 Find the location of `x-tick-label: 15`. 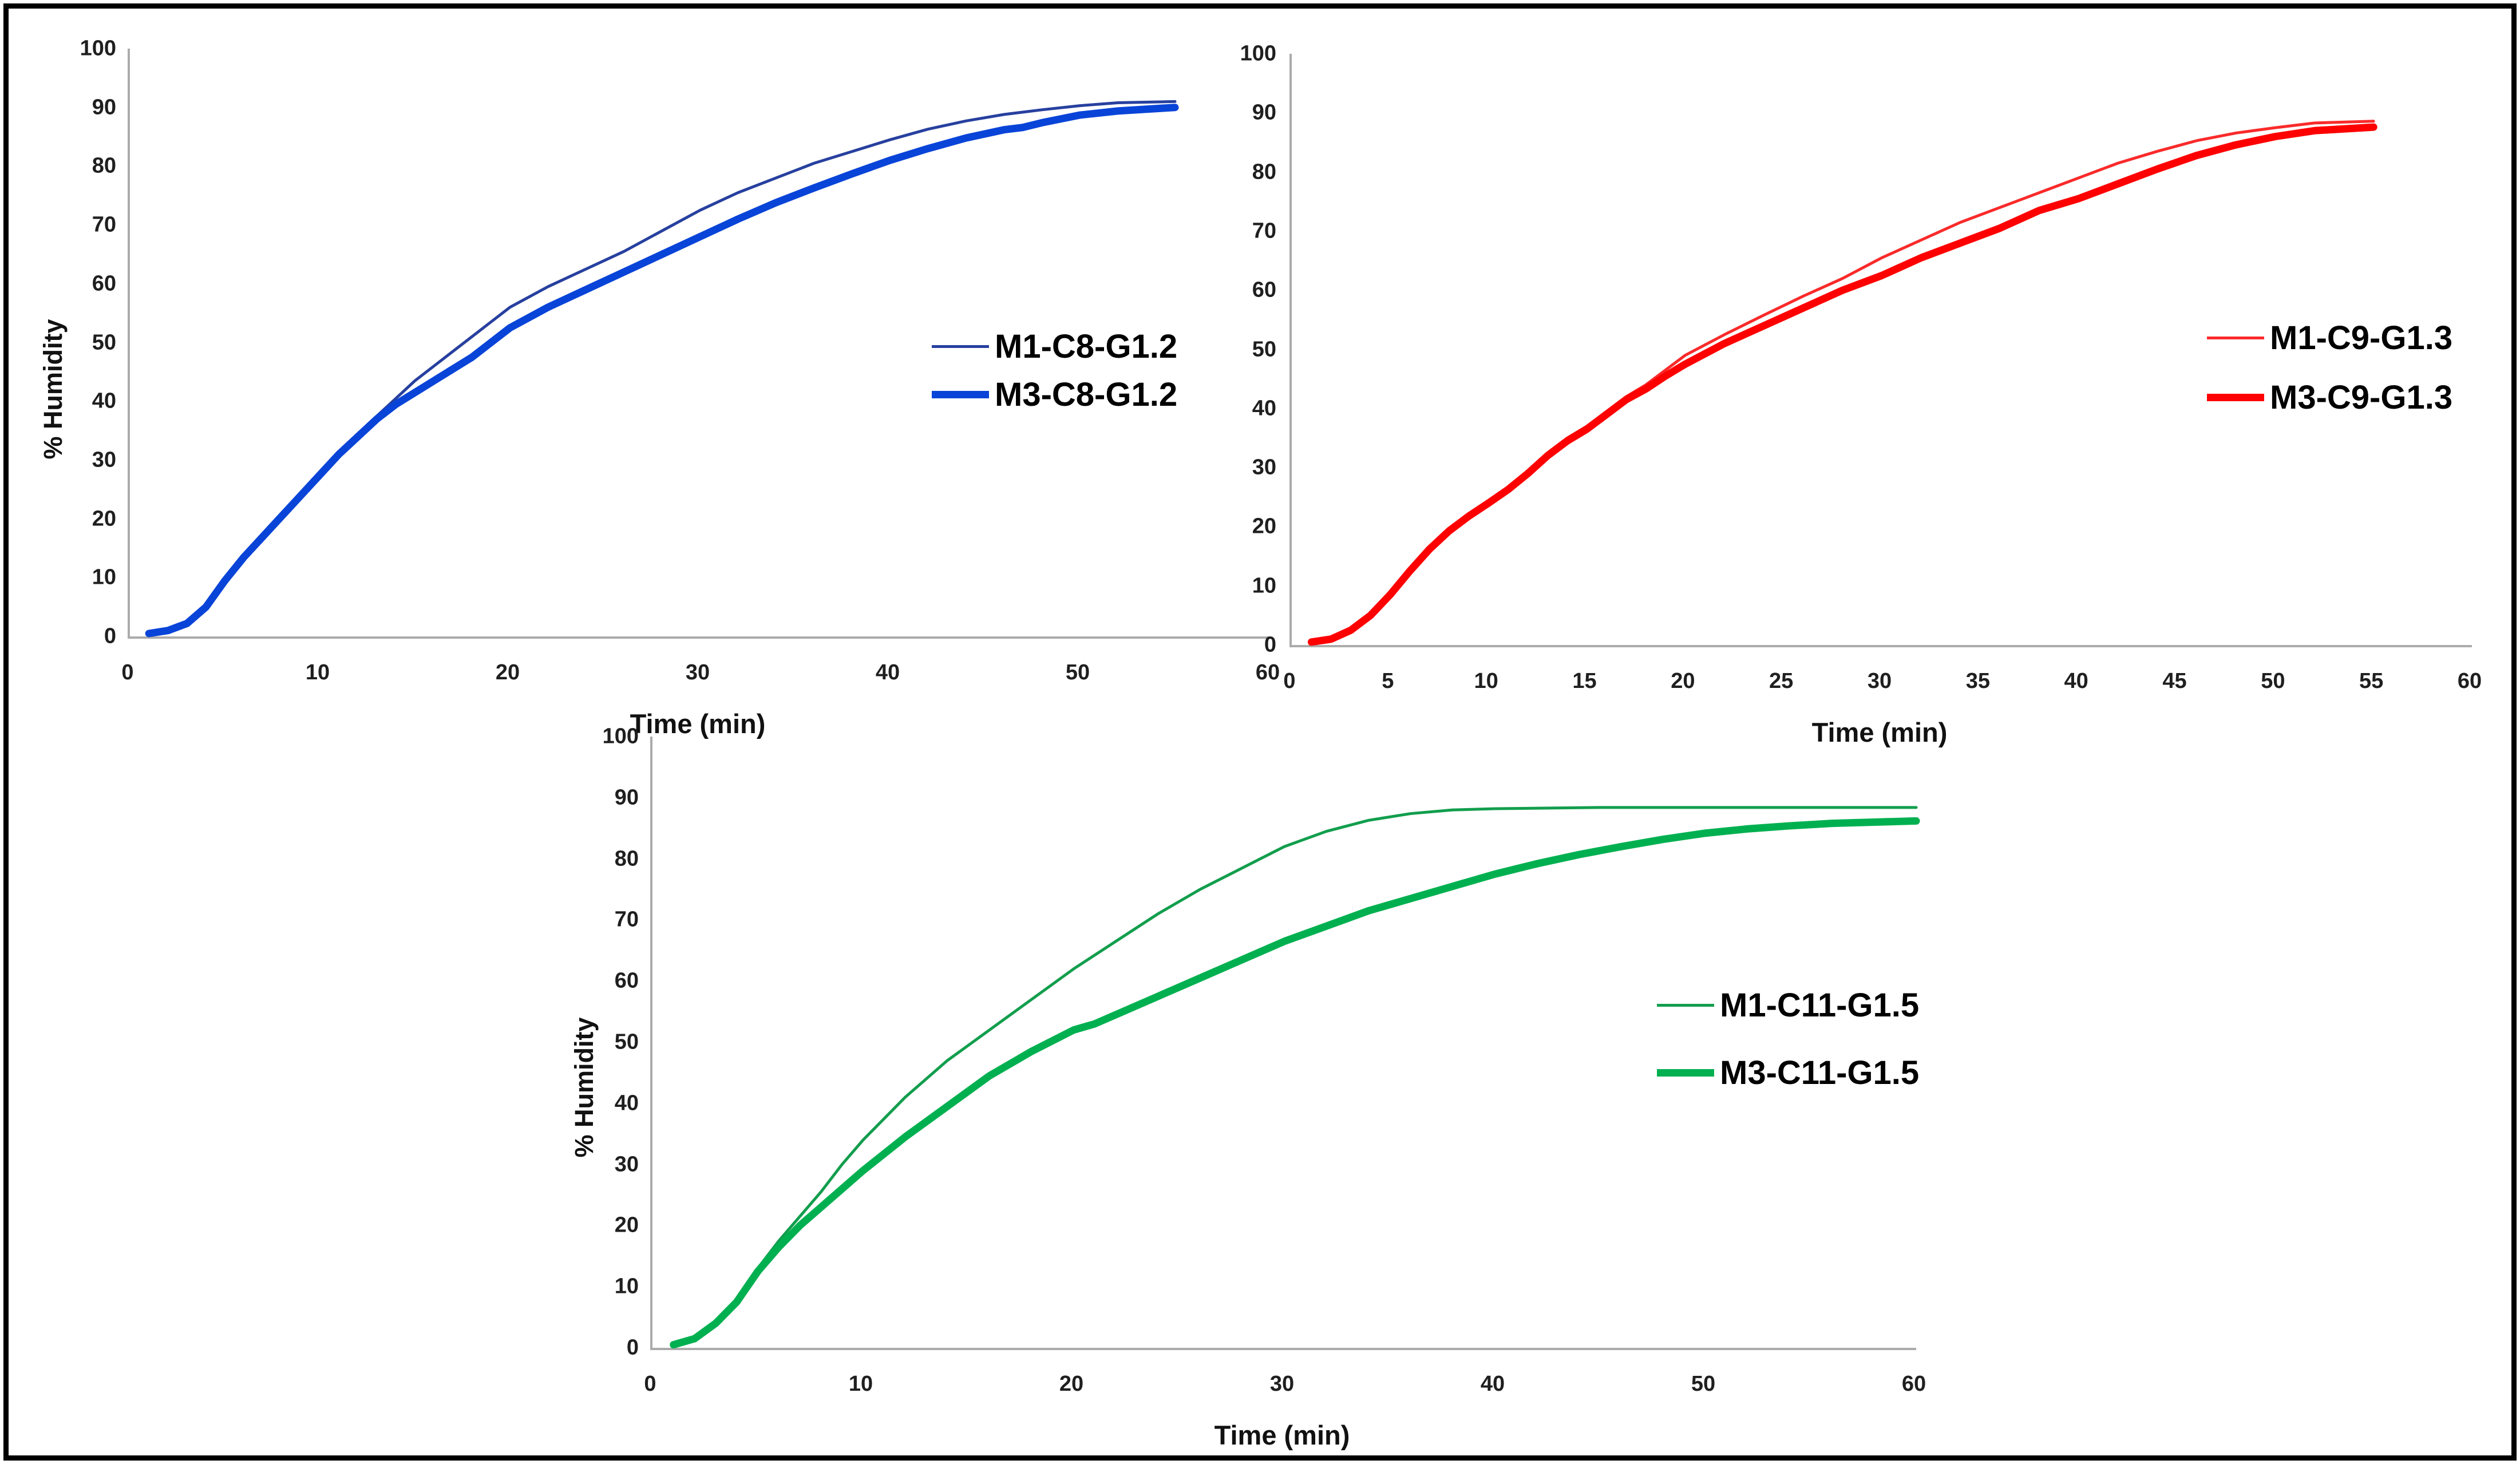

x-tick-label: 15 is located at coordinates (1584, 681).